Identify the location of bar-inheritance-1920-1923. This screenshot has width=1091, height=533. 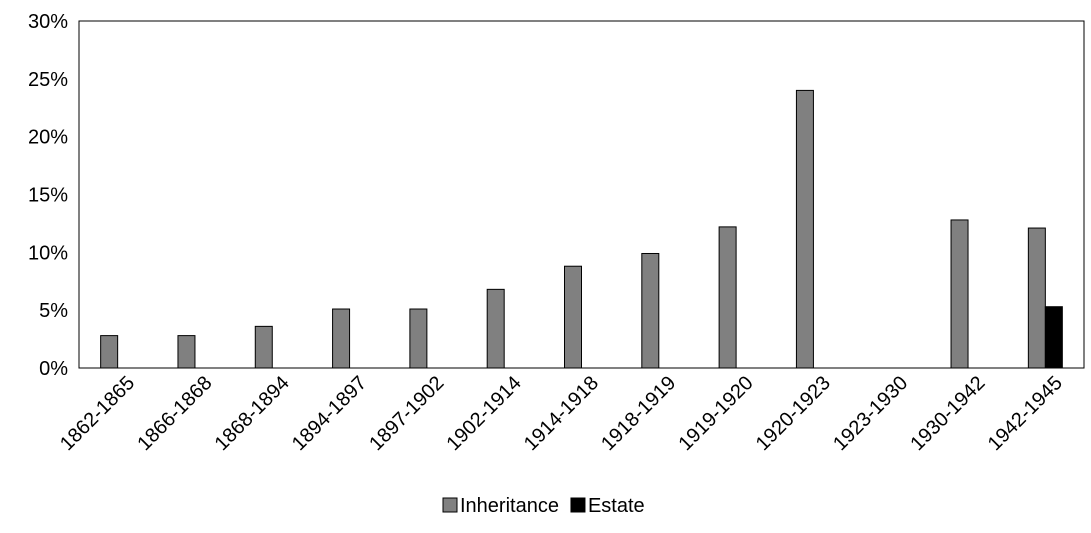
(804, 229).